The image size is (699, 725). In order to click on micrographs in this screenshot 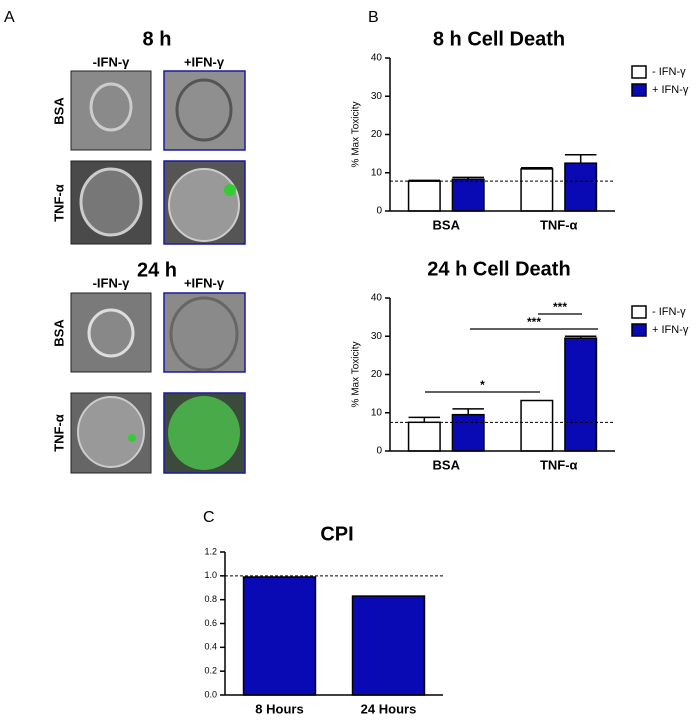, I will do `click(158, 272)`.